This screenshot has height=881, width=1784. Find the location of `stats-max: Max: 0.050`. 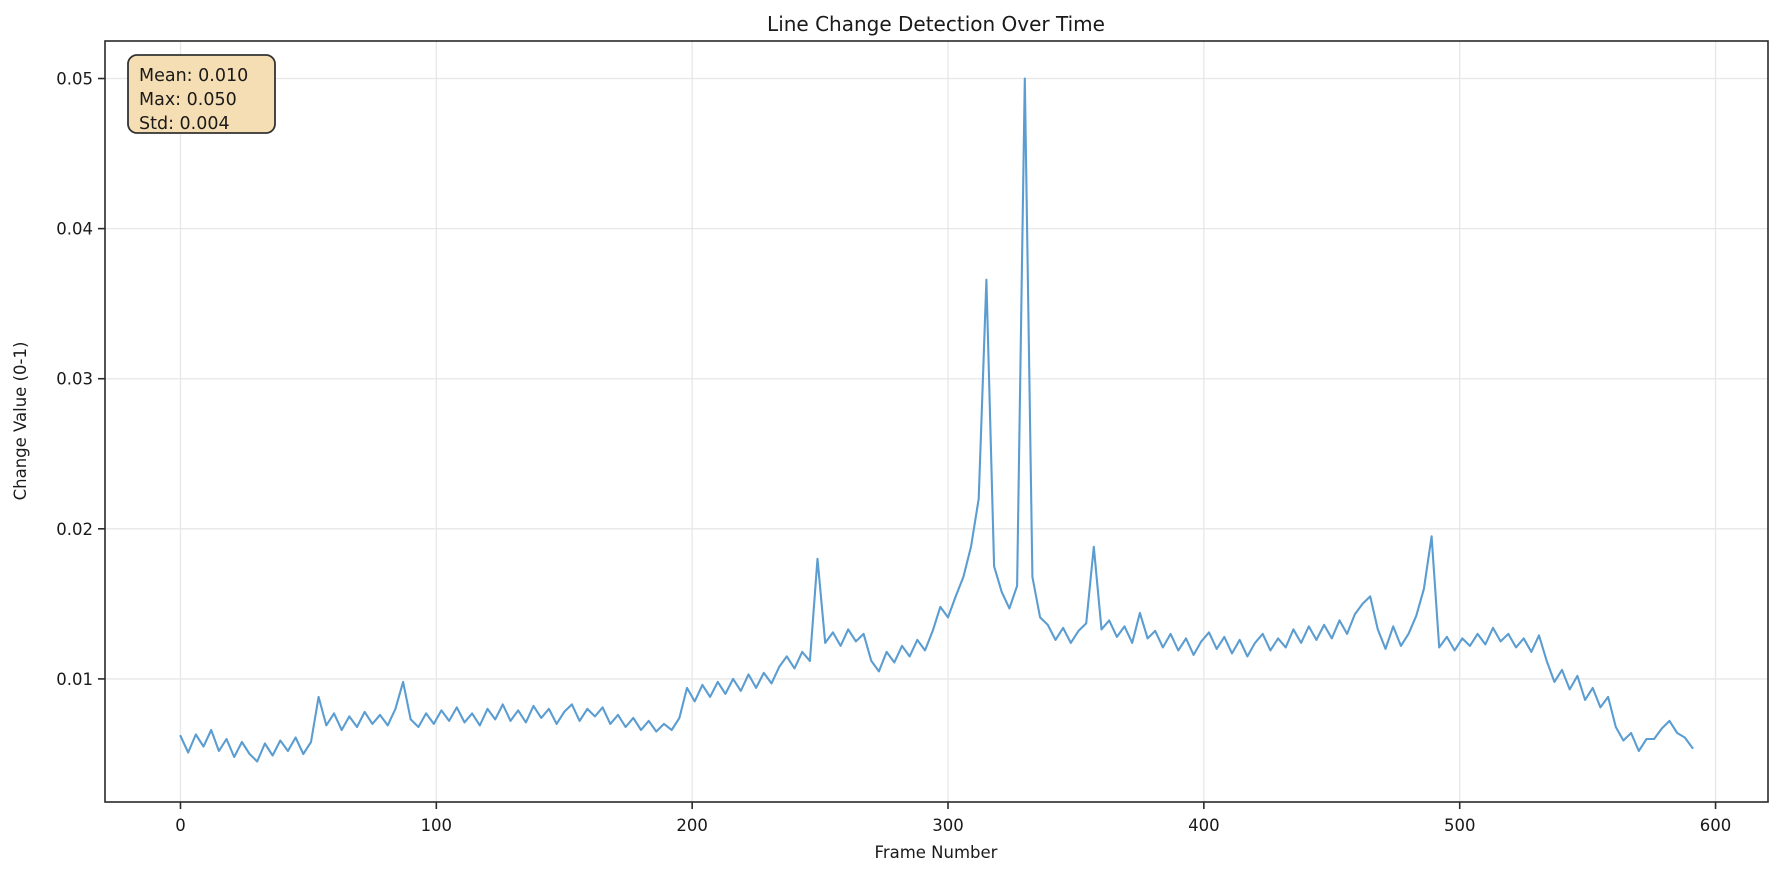

stats-max: Max: 0.050 is located at coordinates (188, 100).